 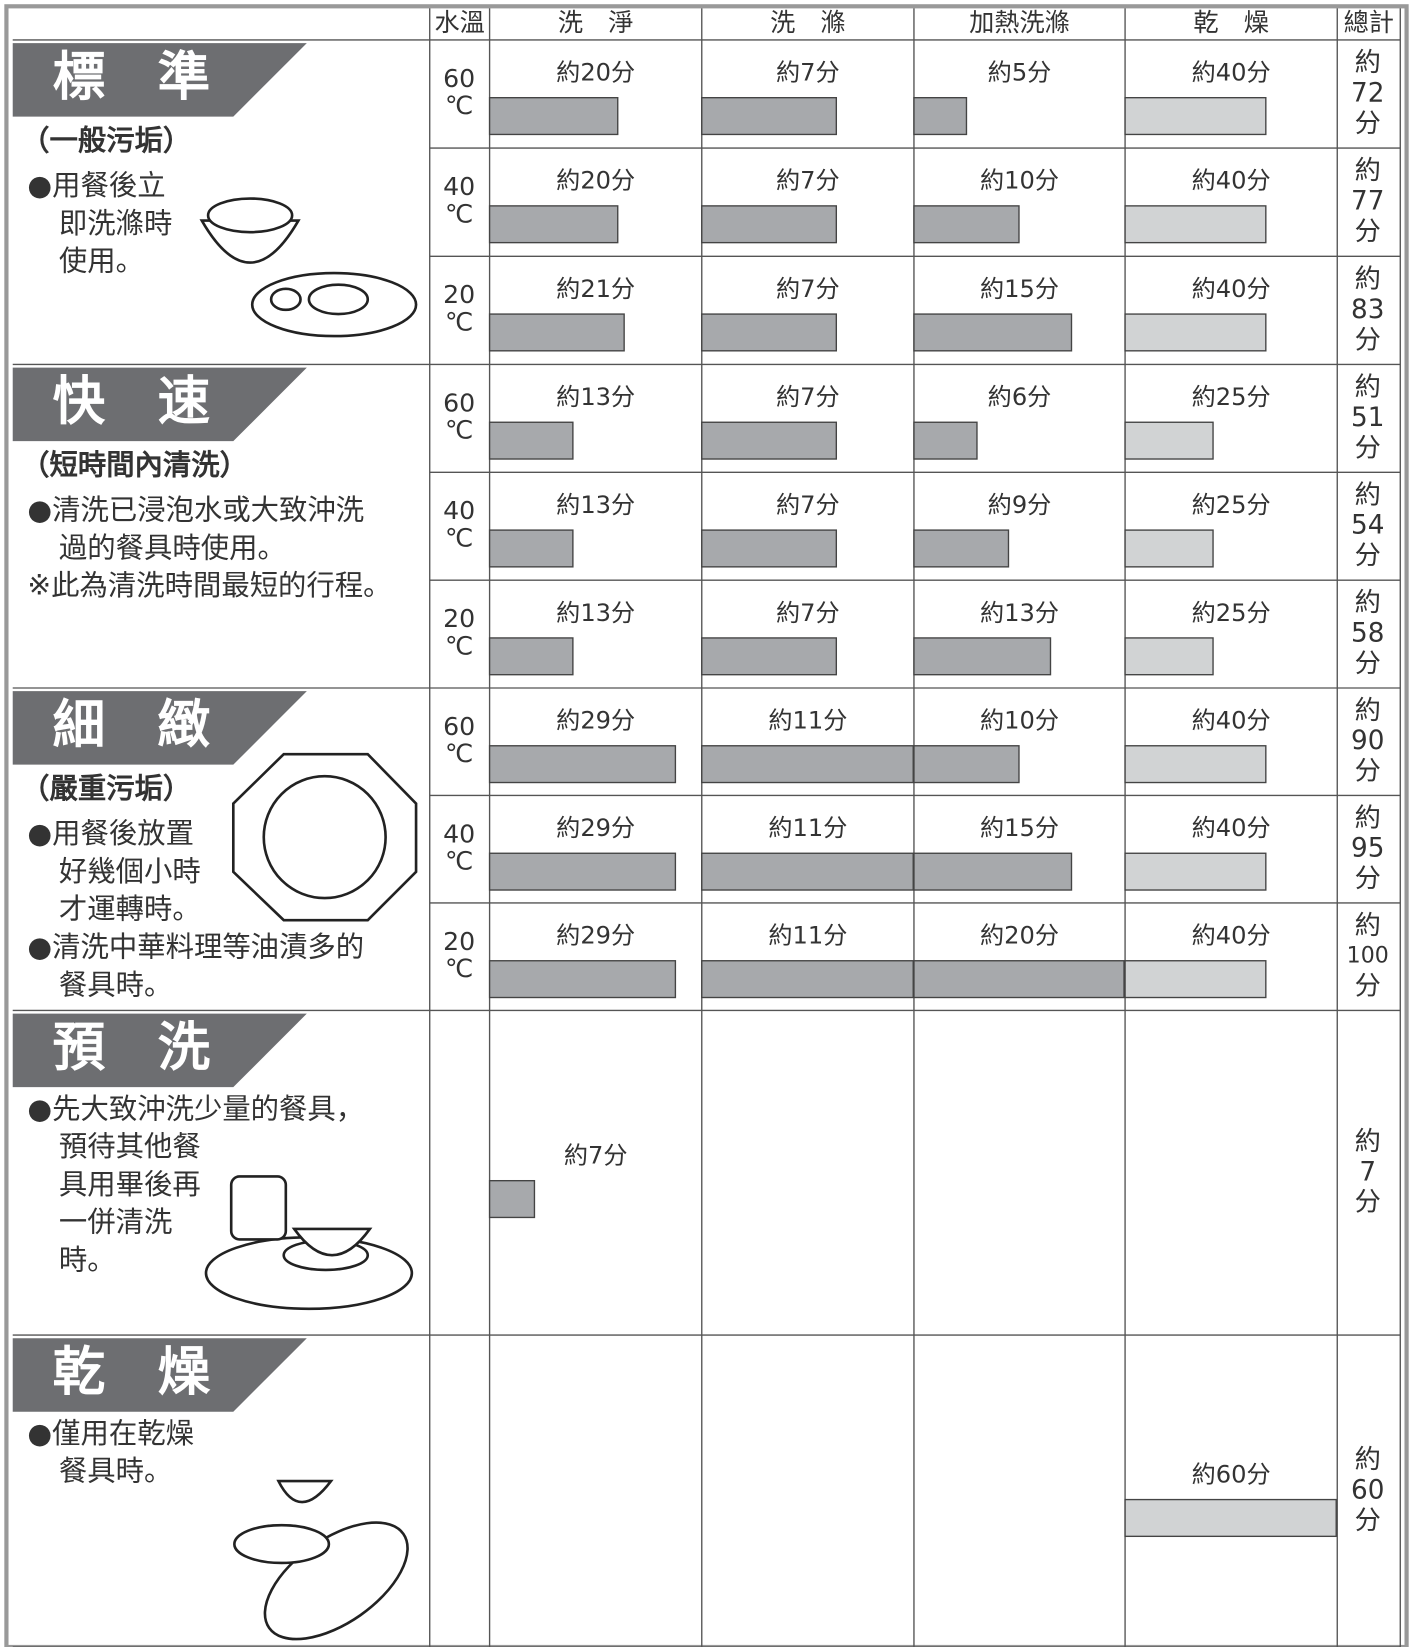 I want to click on total: 58, so click(x=1367, y=634).